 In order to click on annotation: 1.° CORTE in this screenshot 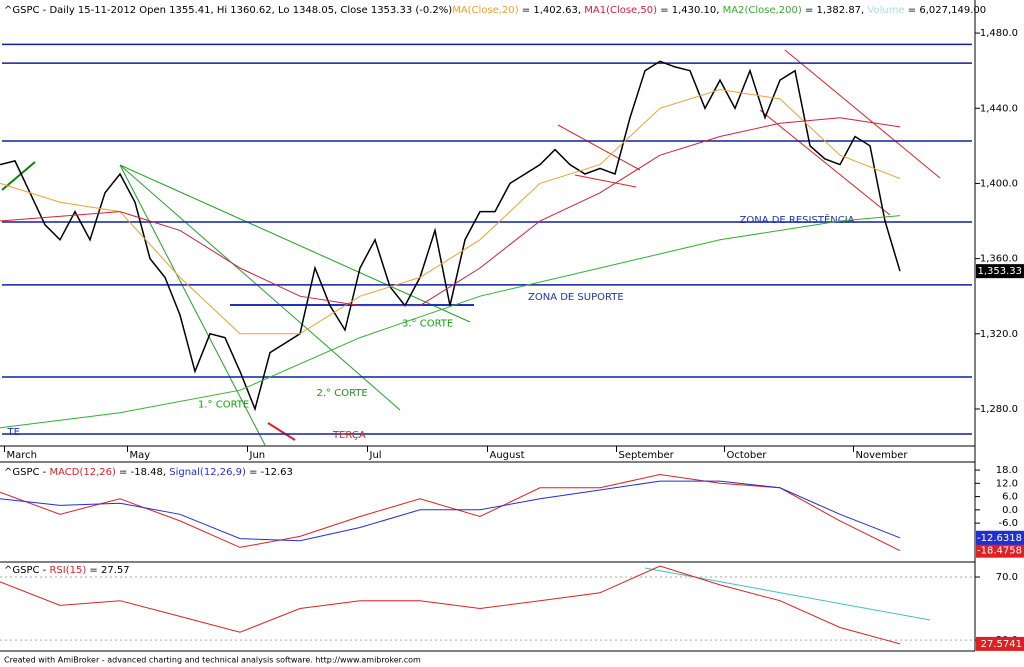, I will do `click(223, 405)`.